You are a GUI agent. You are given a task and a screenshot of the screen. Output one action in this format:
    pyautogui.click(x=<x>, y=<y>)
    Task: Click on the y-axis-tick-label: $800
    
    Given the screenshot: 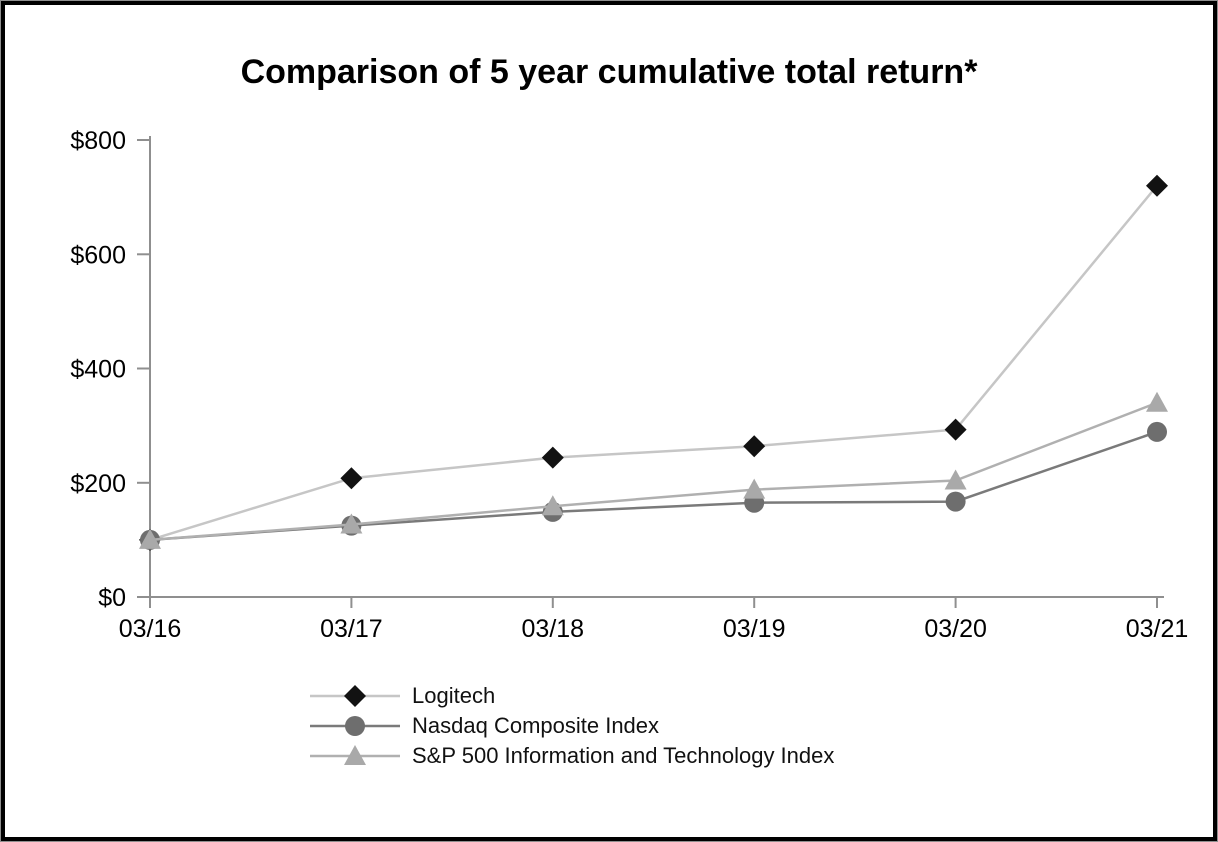 What is the action you would take?
    pyautogui.click(x=98, y=141)
    